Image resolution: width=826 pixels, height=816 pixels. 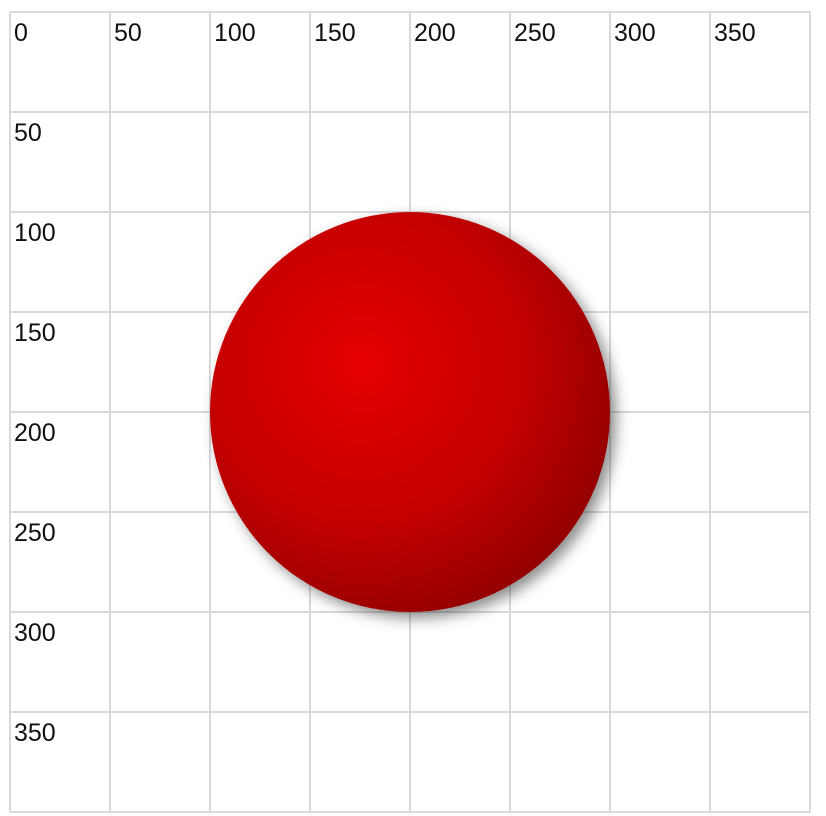 I want to click on y-tick-label: 100, so click(x=35, y=233).